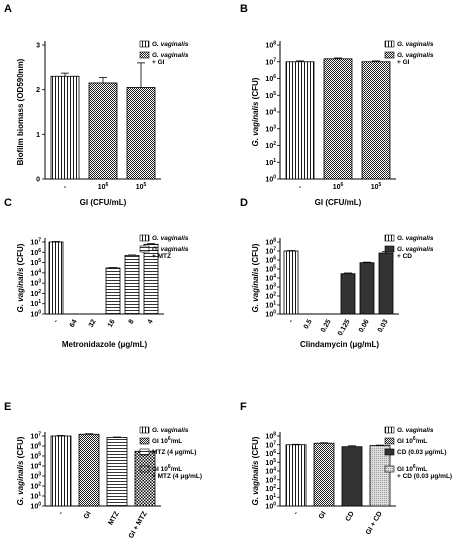 The width and height of the screenshot is (472, 550). What do you see at coordinates (7, 407) in the screenshot?
I see `panel-e-label: E` at bounding box center [7, 407].